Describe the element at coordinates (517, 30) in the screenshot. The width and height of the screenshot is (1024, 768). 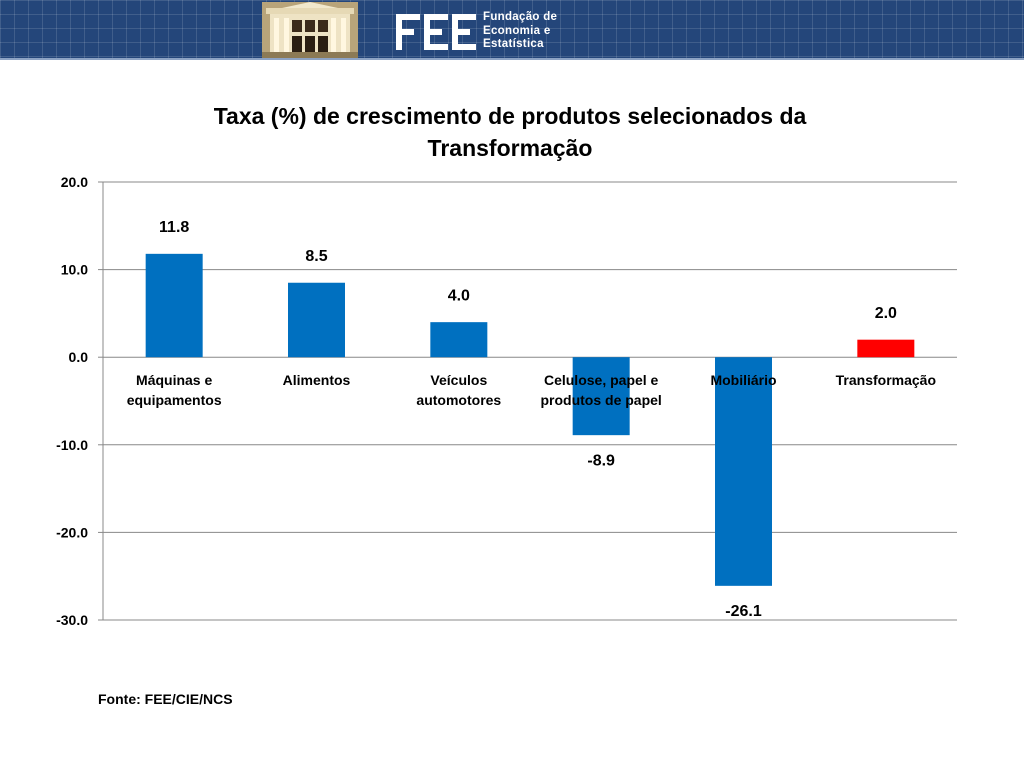
I see `org-name-line-2: Economia e` at that location.